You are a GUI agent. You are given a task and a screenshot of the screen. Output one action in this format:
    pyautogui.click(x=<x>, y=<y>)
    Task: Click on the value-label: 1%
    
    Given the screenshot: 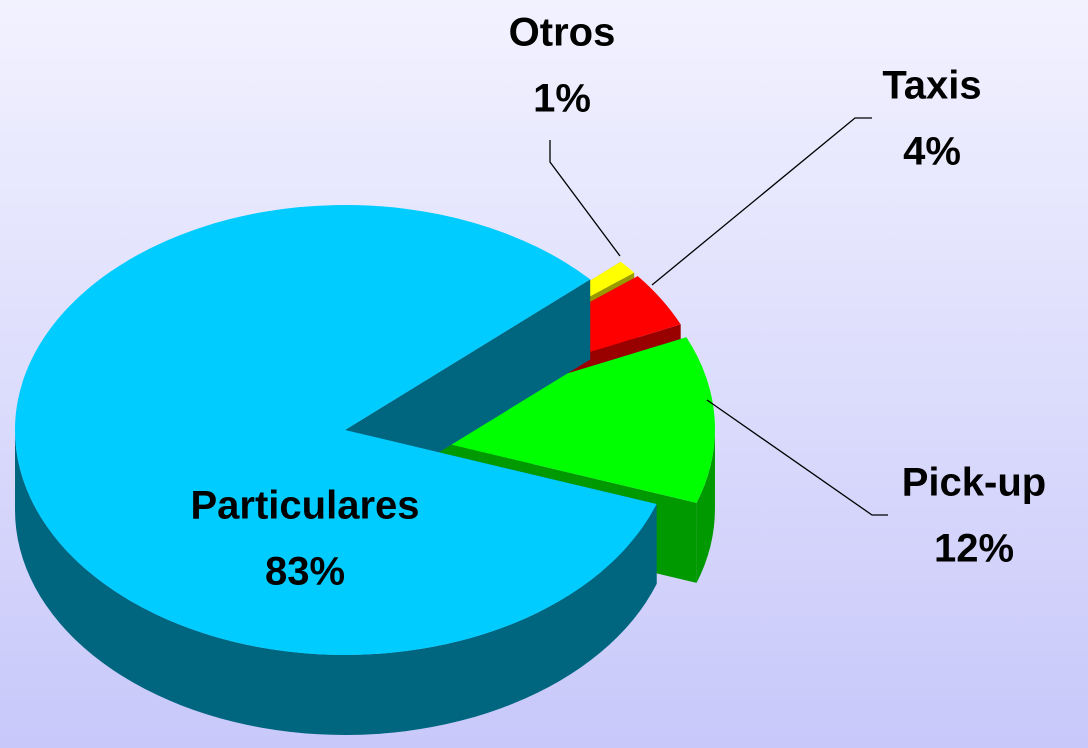 What is the action you would take?
    pyautogui.click(x=562, y=99)
    